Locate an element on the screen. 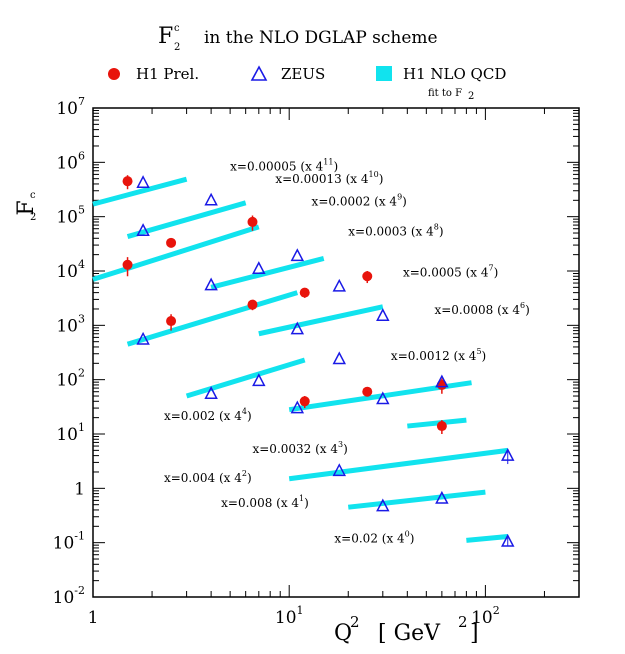 The image size is (625, 654). bin-label-exp: 6 is located at coordinates (522, 305).